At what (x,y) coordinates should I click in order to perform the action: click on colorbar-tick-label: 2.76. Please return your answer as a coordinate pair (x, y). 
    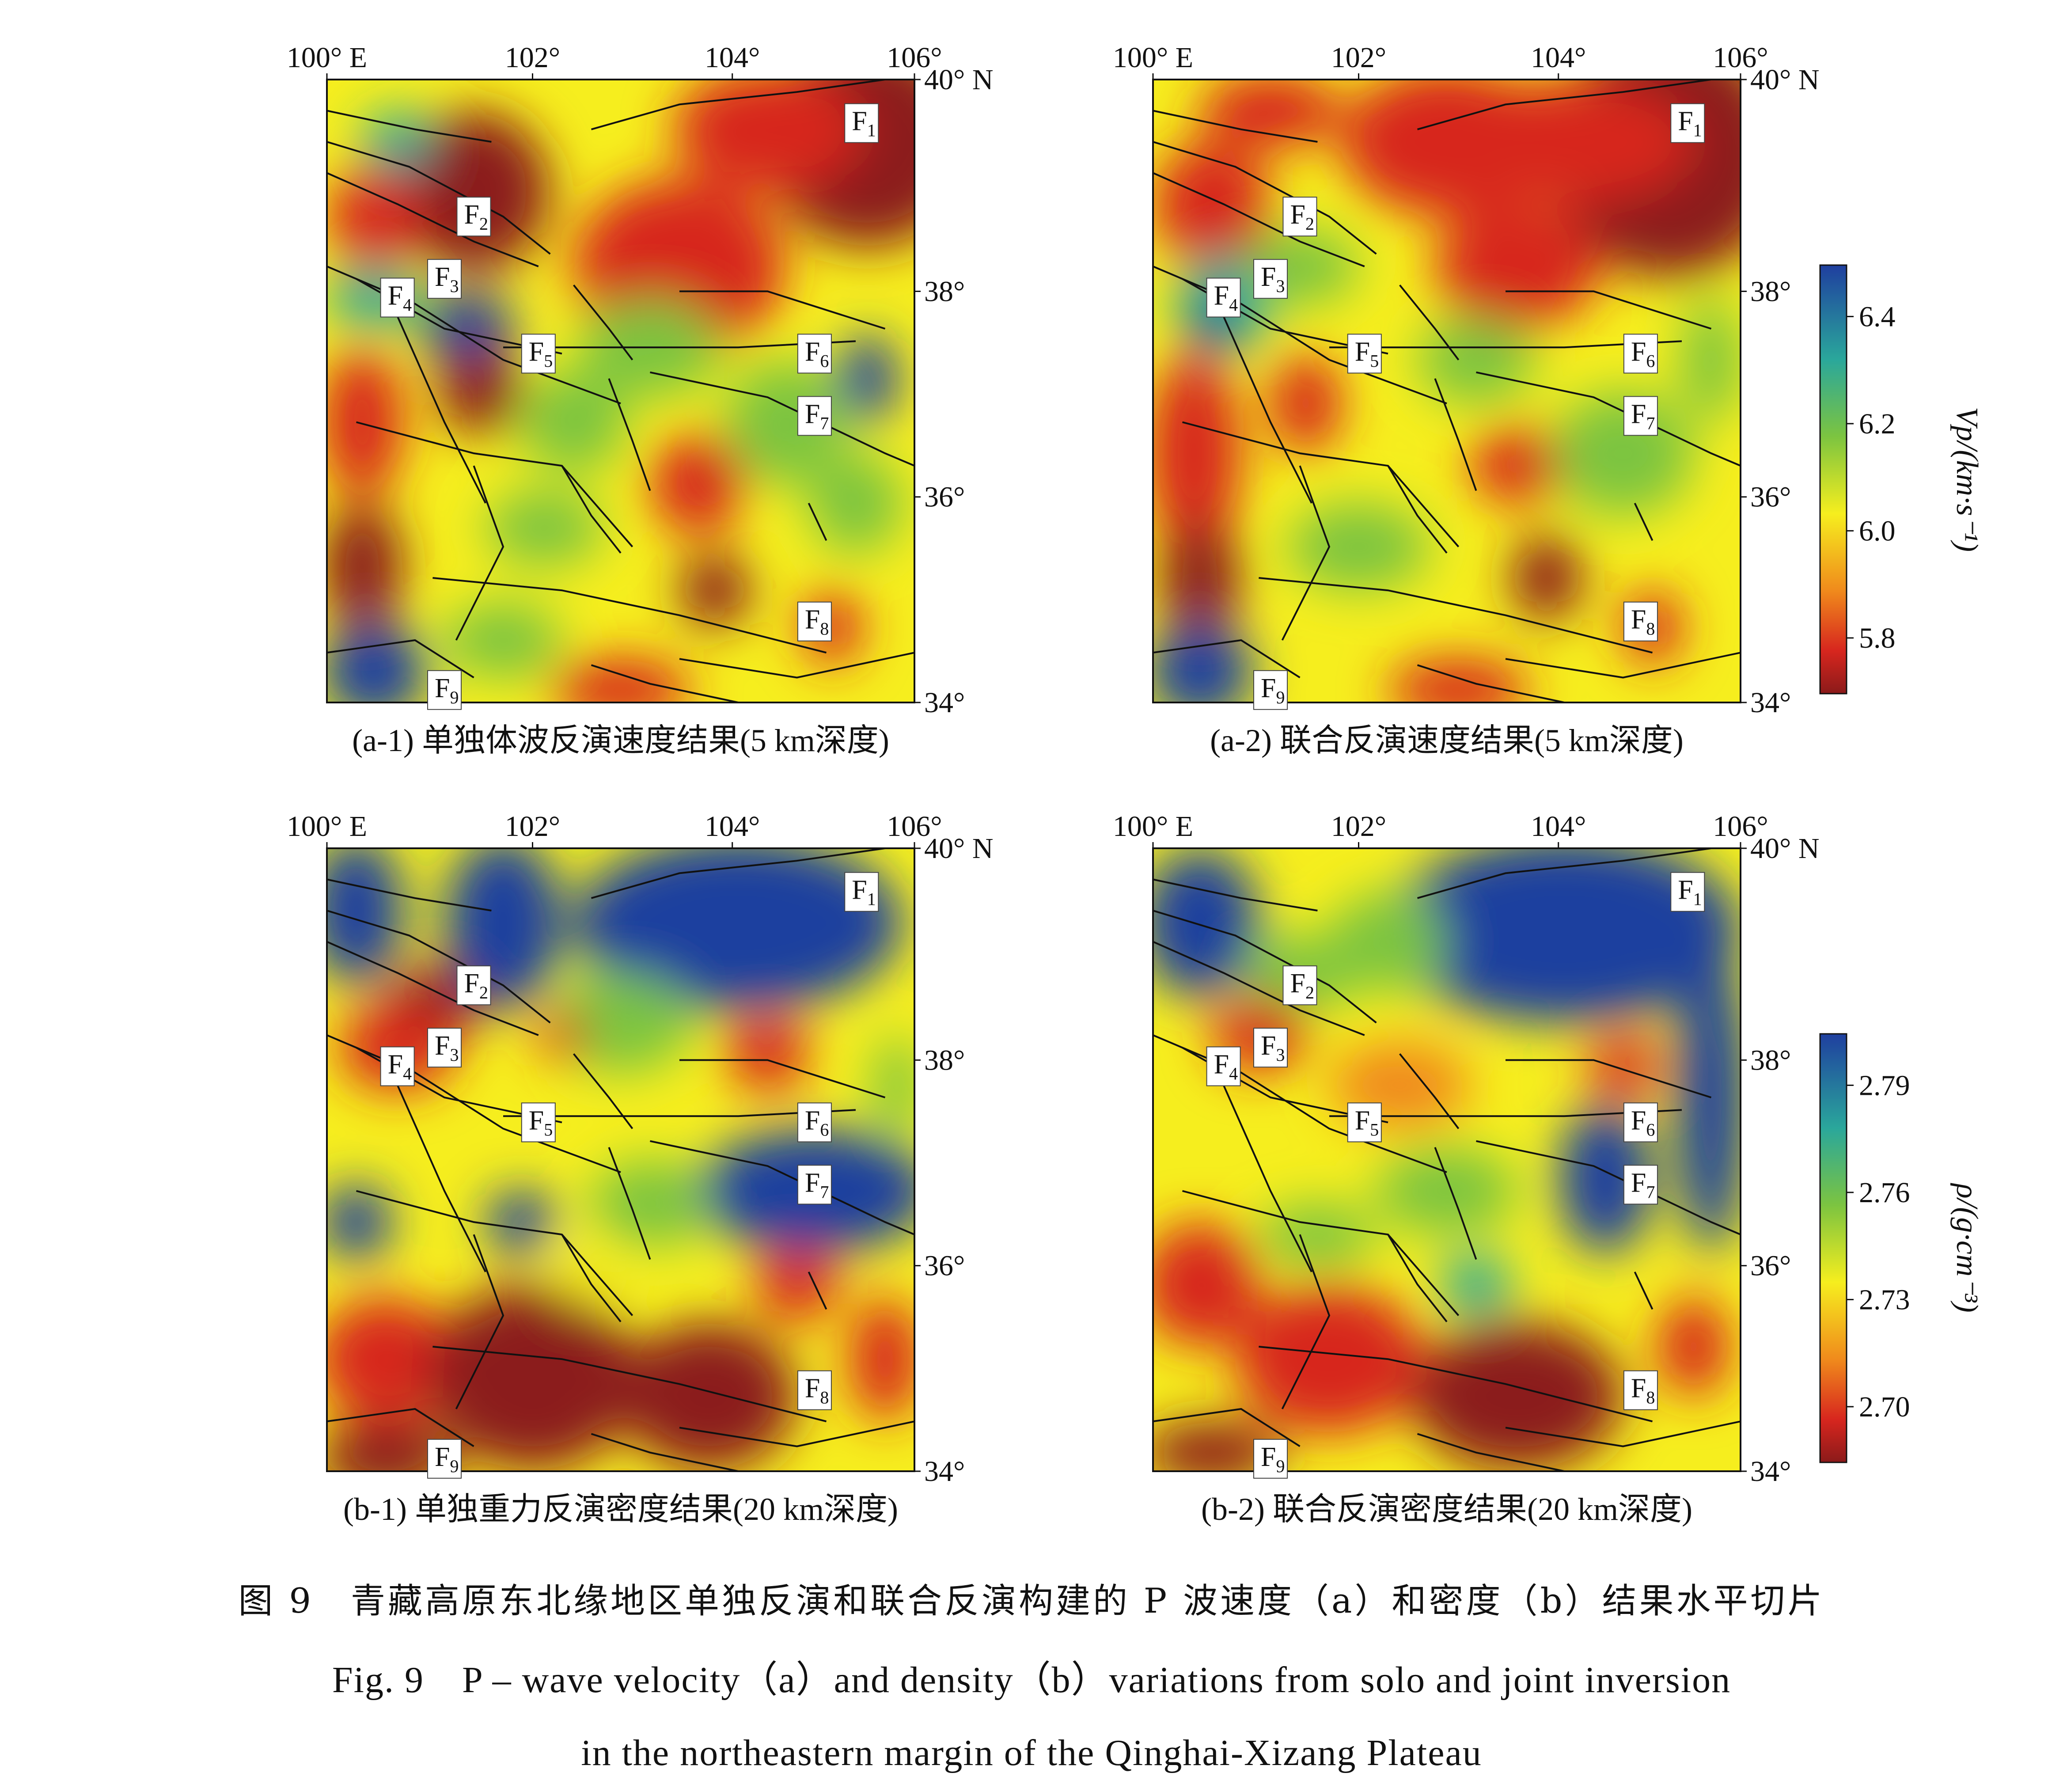
    Looking at the image, I should click on (1884, 1193).